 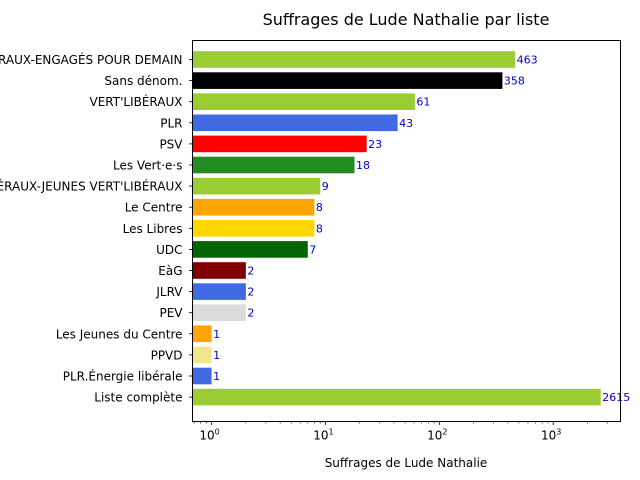 What do you see at coordinates (171, 123) in the screenshot?
I see `y-tick-label: PLR` at bounding box center [171, 123].